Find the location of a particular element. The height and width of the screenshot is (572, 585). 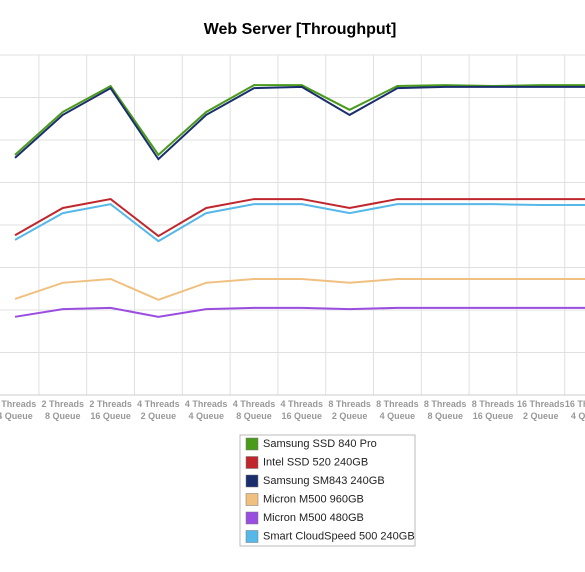

x-tick-label: 8 Threads 8 Queue is located at coordinates (445, 410).